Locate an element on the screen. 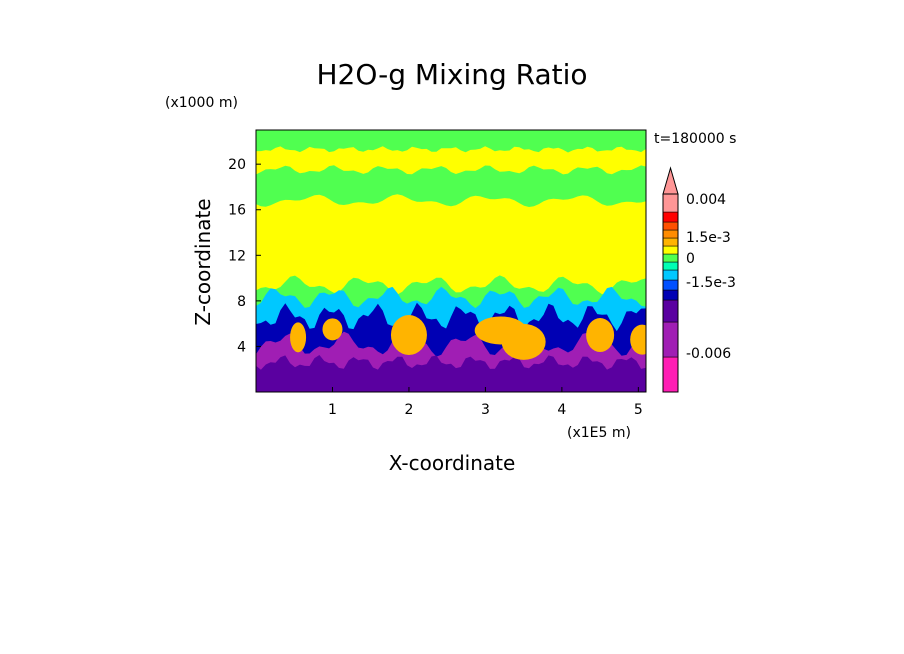 This screenshot has width=904, height=654. colorbar-label-0: 0.004 is located at coordinates (706, 200).